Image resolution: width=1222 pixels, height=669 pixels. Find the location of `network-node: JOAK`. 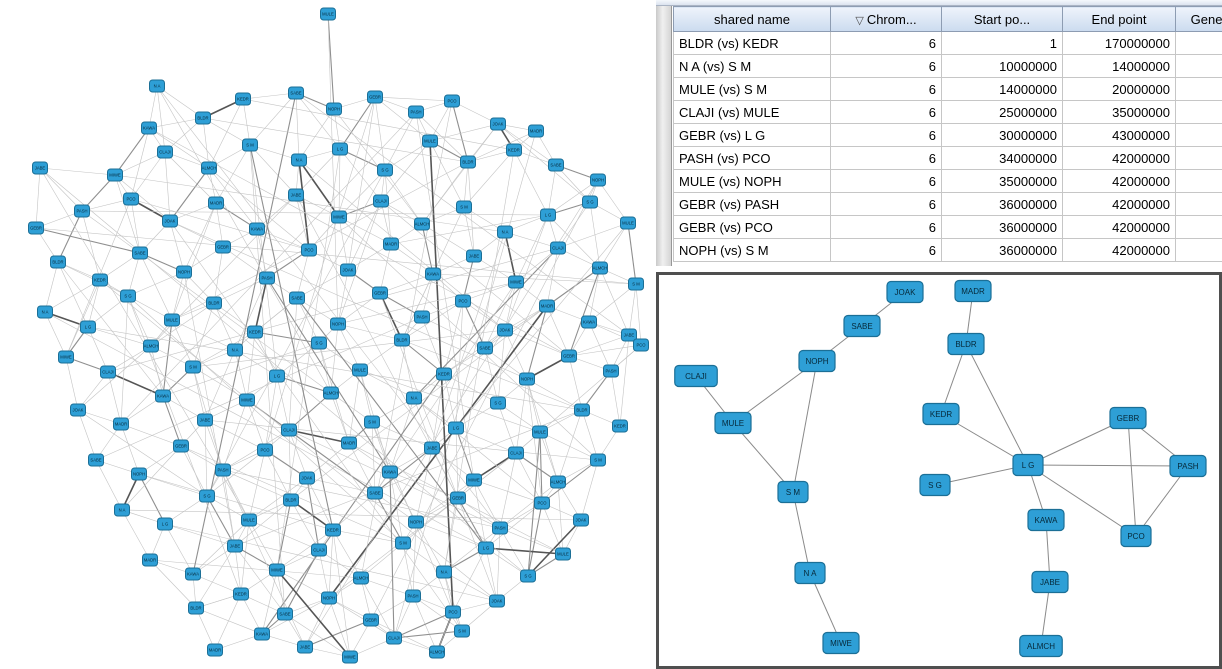

network-node: JOAK is located at coordinates (78, 410).